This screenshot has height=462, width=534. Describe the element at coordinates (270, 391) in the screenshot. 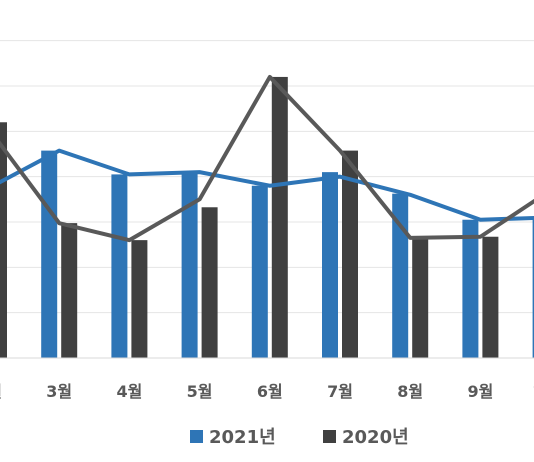

I see `x-tick-label-4: 6월` at that location.